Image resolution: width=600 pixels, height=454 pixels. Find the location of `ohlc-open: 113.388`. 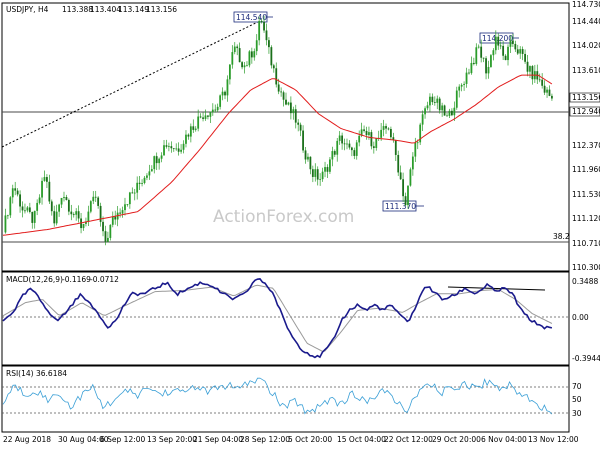

ohlc-open: 113.388 is located at coordinates (77, 9).